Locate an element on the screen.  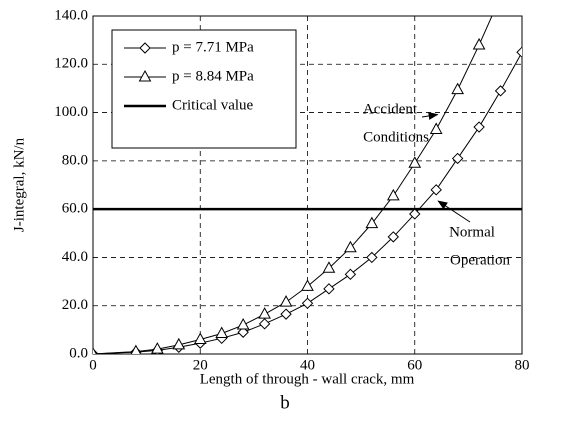
y-tick-label: 40.0 is located at coordinates (75, 257).